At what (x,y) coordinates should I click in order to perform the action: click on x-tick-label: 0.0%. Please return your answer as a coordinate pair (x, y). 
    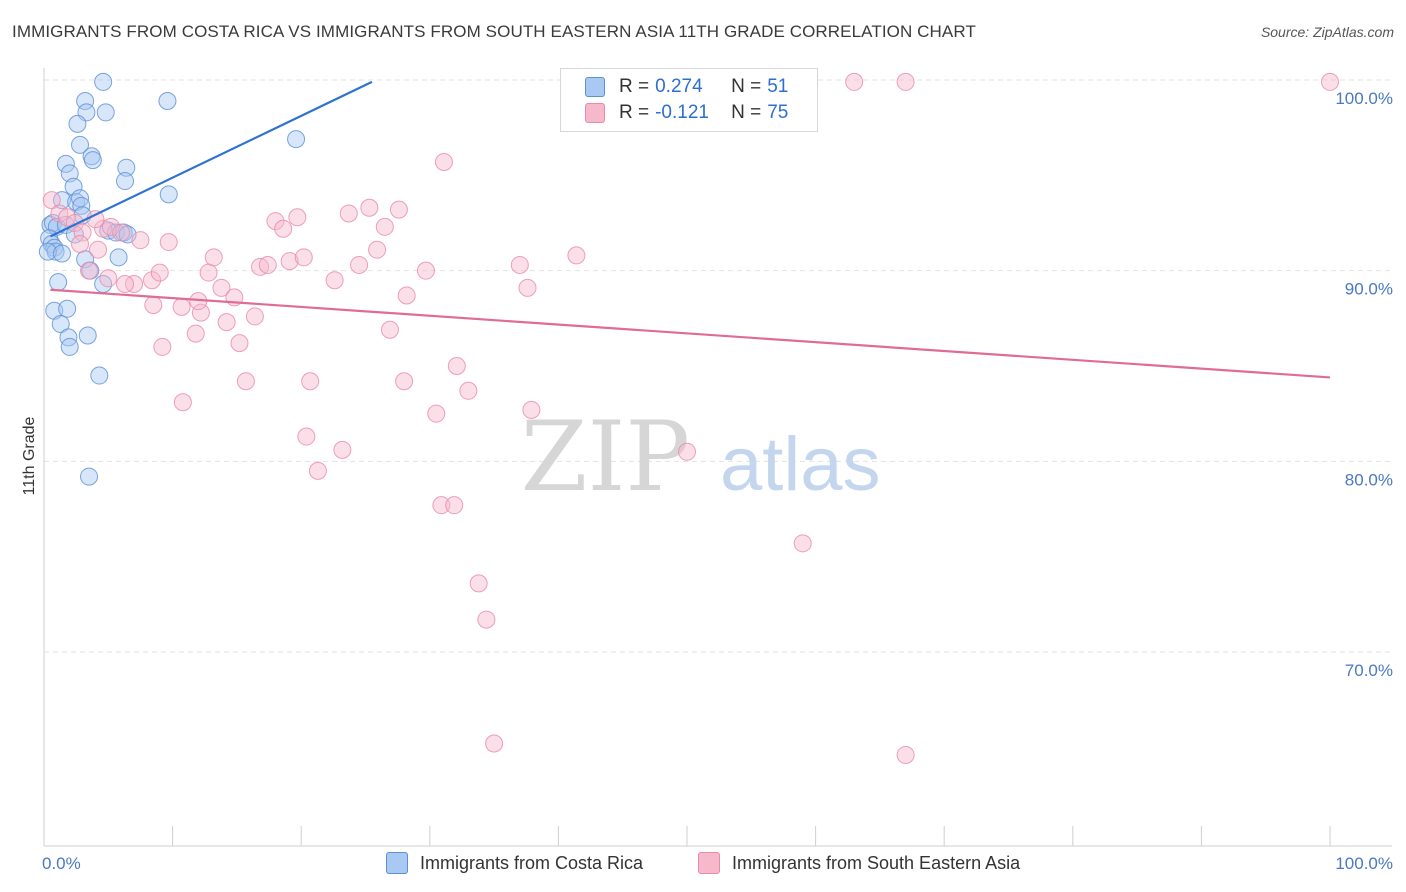
    Looking at the image, I should click on (61, 863).